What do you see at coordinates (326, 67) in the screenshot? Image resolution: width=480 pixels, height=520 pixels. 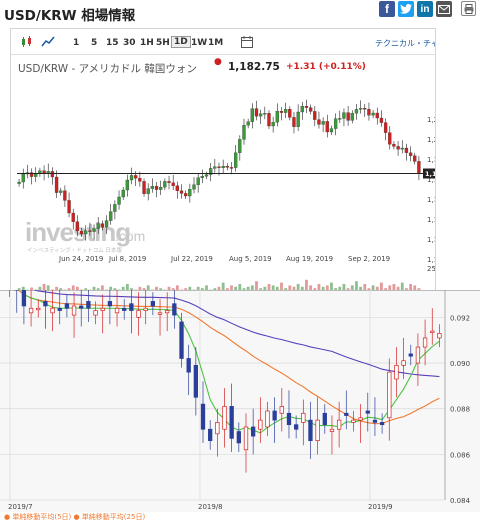 I see `price-change: +1.31 (+0.11%)` at bounding box center [326, 67].